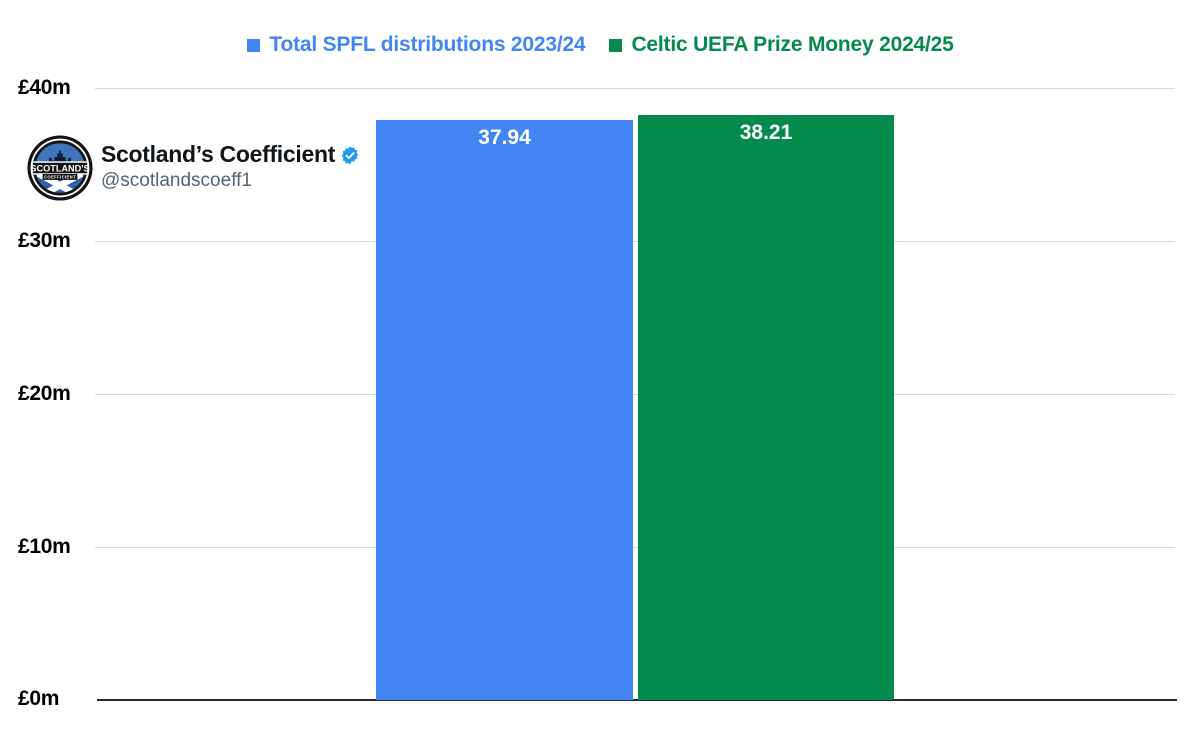  Describe the element at coordinates (637, 700) in the screenshot. I see `x-axis-baseline` at that location.